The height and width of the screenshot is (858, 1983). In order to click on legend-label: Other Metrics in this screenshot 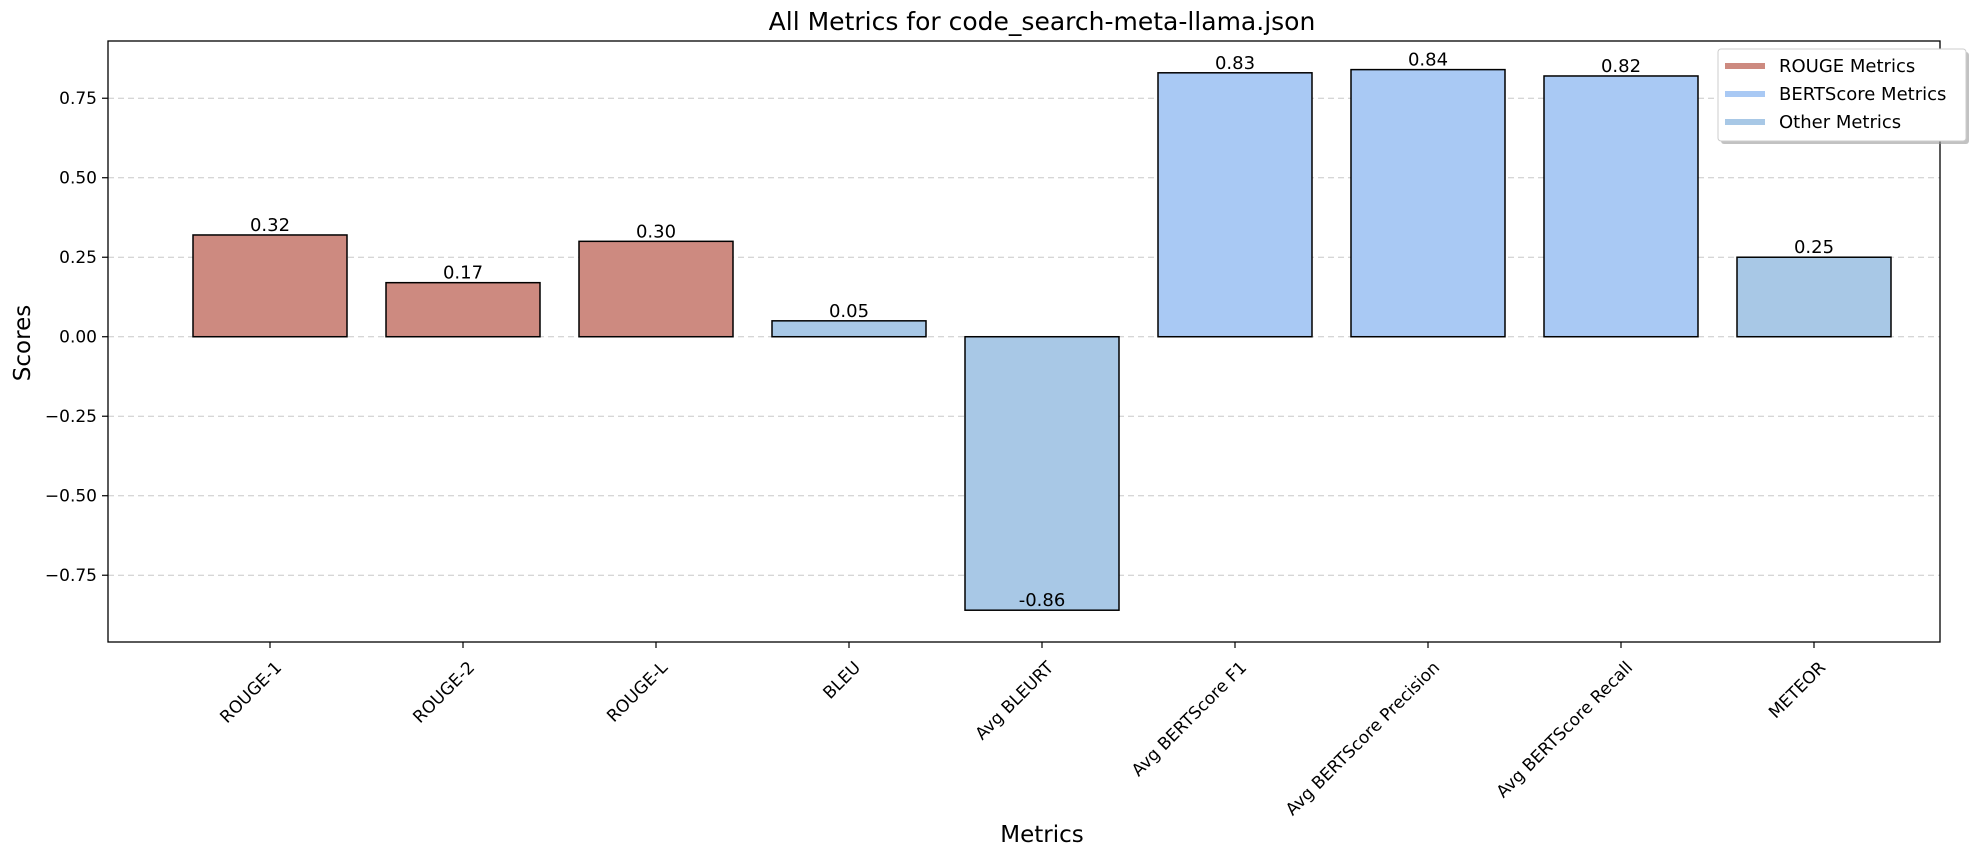, I will do `click(1840, 122)`.